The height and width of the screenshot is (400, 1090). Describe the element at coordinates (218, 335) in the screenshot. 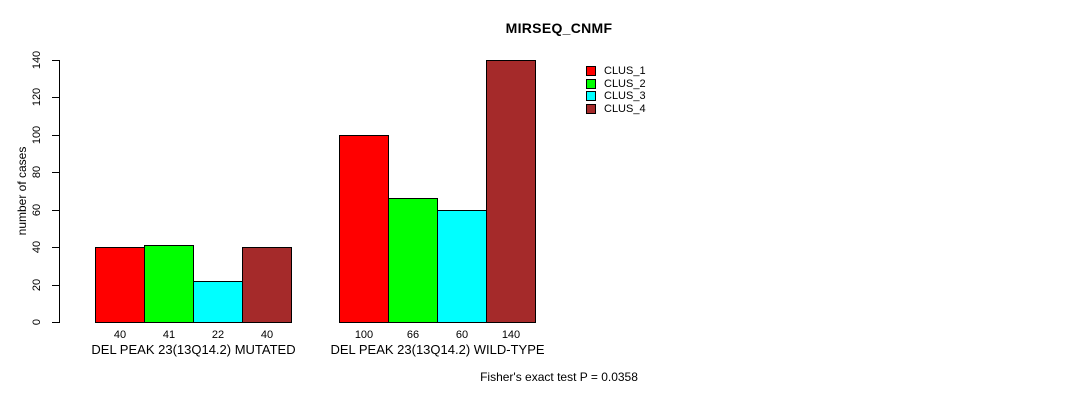

I see `bar-value-label: 22` at that location.